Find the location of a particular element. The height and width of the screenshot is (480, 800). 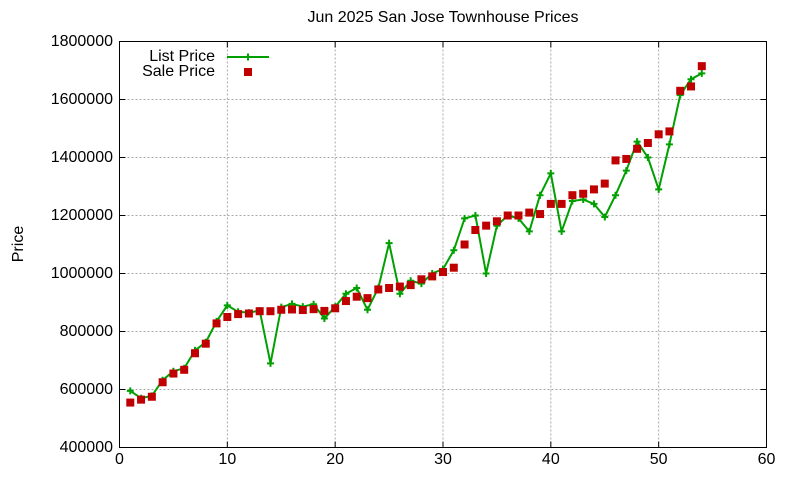

x-tick-label: 30 is located at coordinates (443, 459).